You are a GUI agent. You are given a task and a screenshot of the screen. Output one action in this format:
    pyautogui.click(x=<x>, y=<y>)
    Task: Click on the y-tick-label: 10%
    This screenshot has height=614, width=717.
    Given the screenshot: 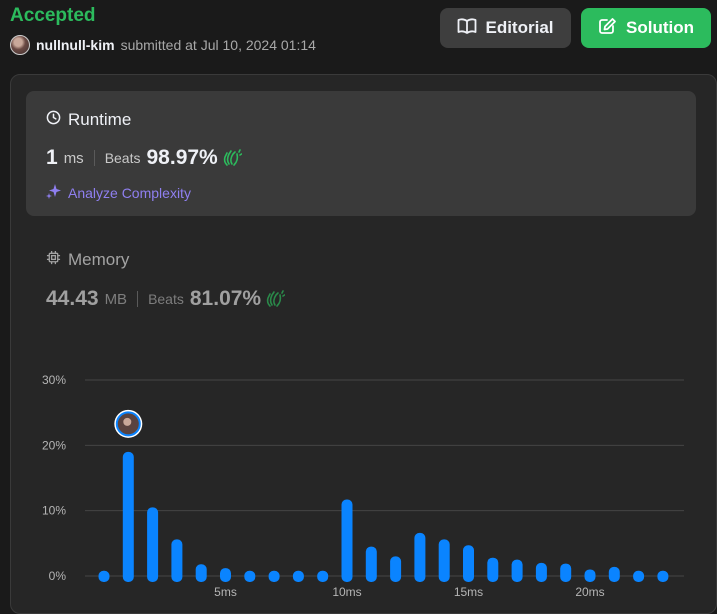 What is the action you would take?
    pyautogui.click(x=54, y=511)
    